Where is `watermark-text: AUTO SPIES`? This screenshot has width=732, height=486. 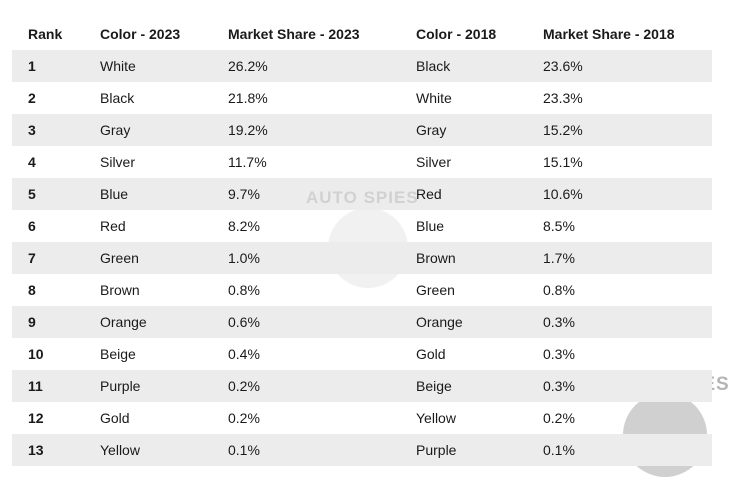
watermark-text: AUTO SPIES is located at coordinates (362, 197).